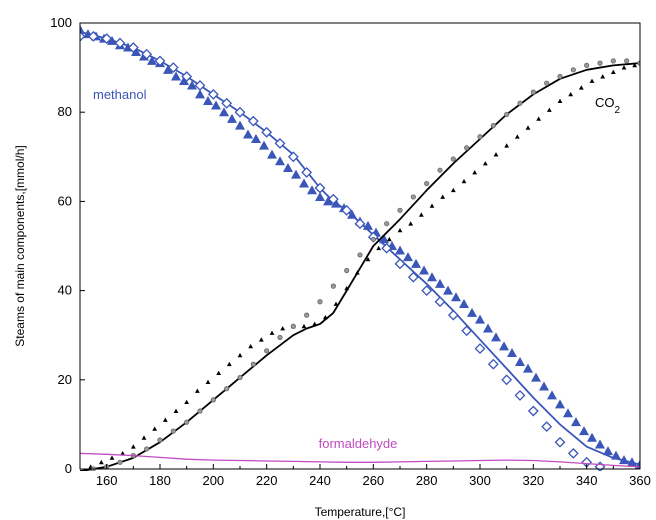 The height and width of the screenshot is (520, 656). I want to click on x-tick-label: 160, so click(107, 480).